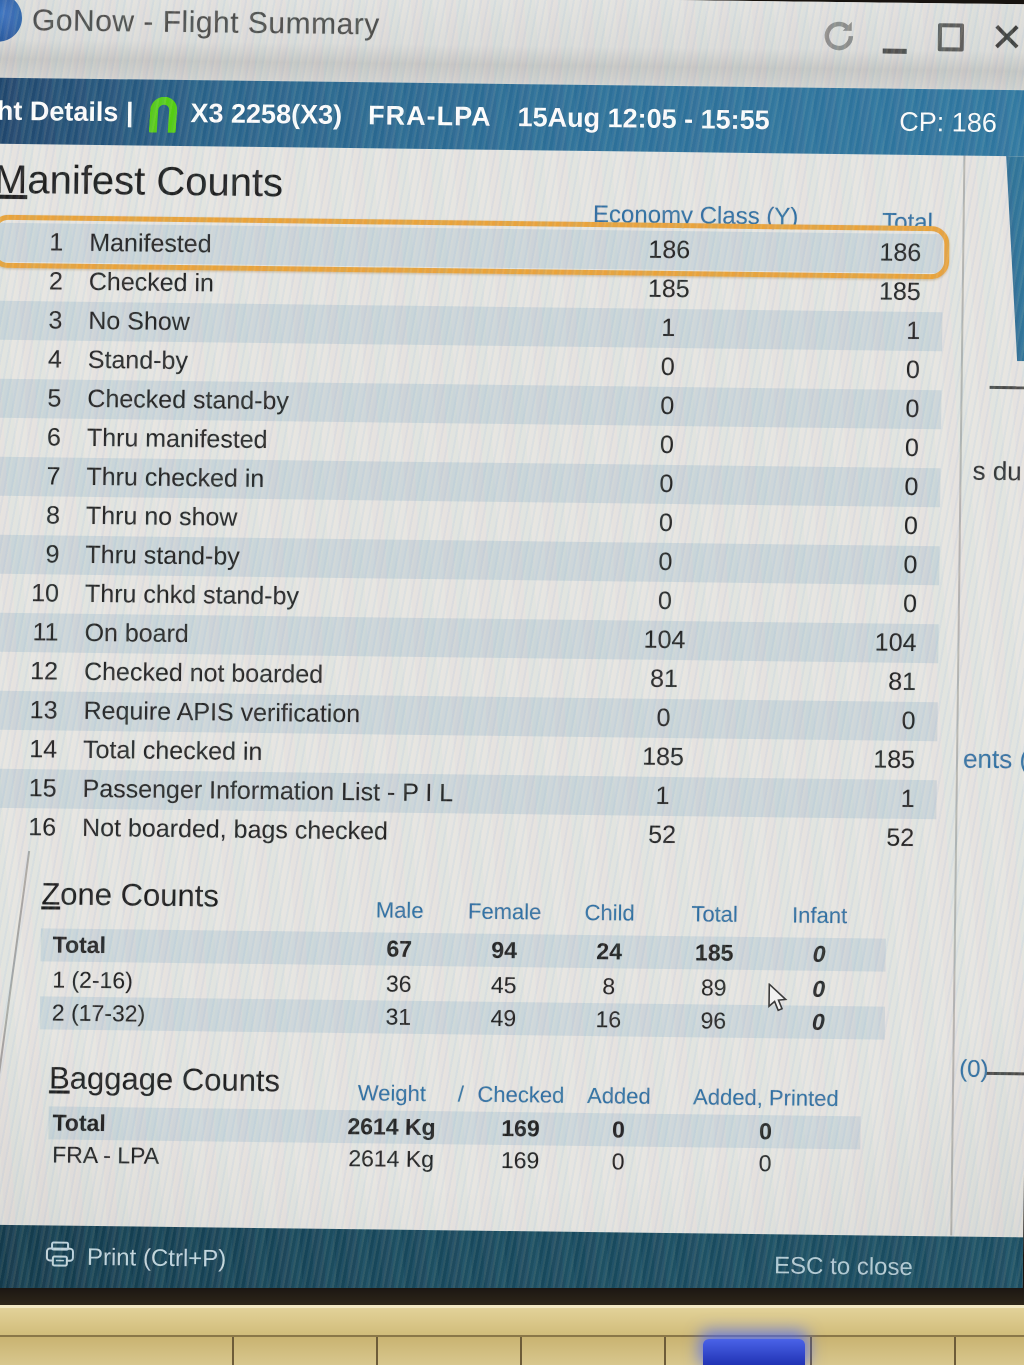 This screenshot has width=1024, height=1365. I want to click on laptop-deck, so click(512, 1335).